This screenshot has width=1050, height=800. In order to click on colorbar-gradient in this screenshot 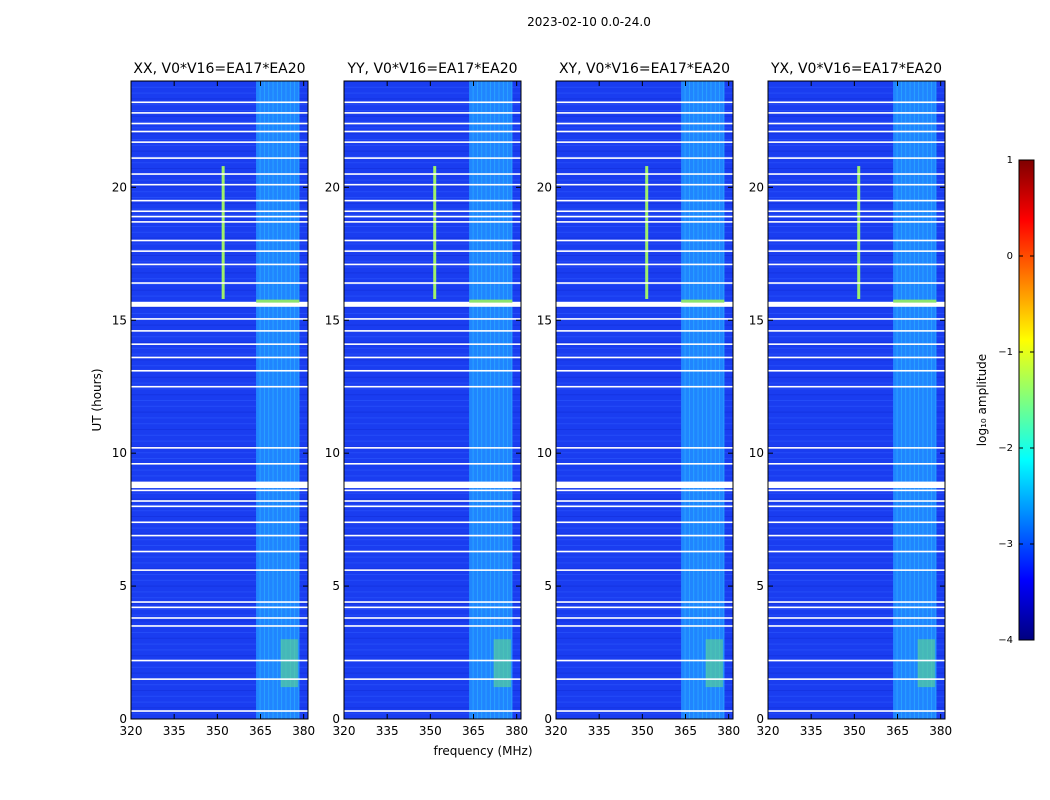, I will do `click(1026, 400)`.